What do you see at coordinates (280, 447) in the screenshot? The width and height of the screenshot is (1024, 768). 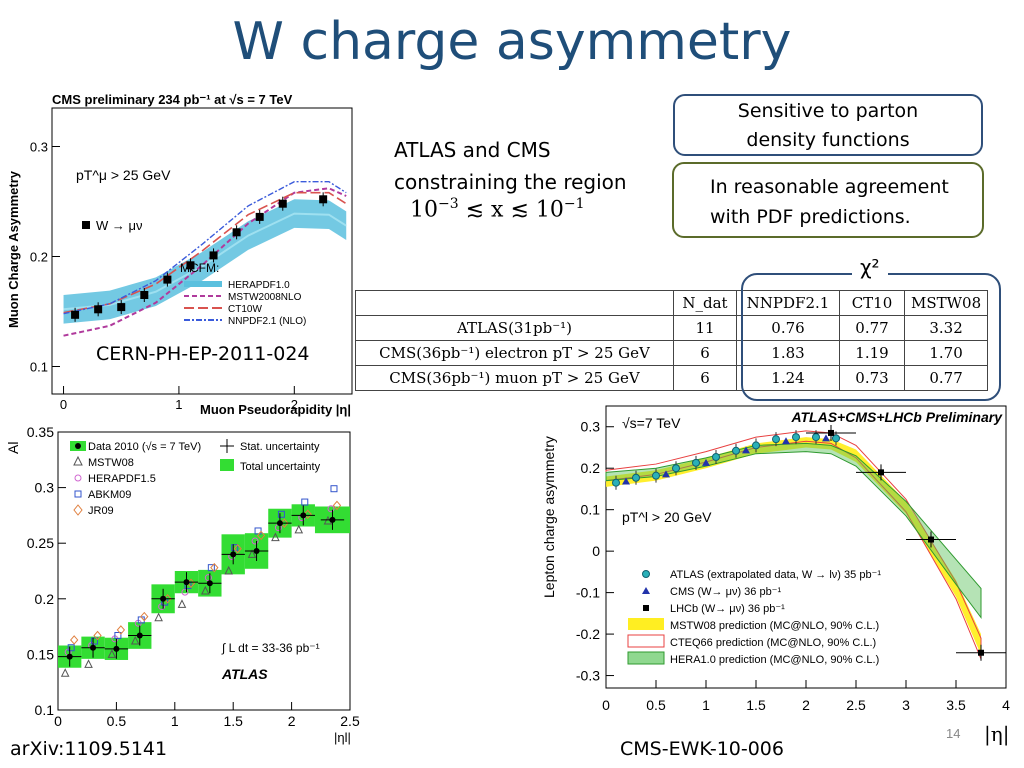 I see `legend-entry: Stat. uncertainty` at bounding box center [280, 447].